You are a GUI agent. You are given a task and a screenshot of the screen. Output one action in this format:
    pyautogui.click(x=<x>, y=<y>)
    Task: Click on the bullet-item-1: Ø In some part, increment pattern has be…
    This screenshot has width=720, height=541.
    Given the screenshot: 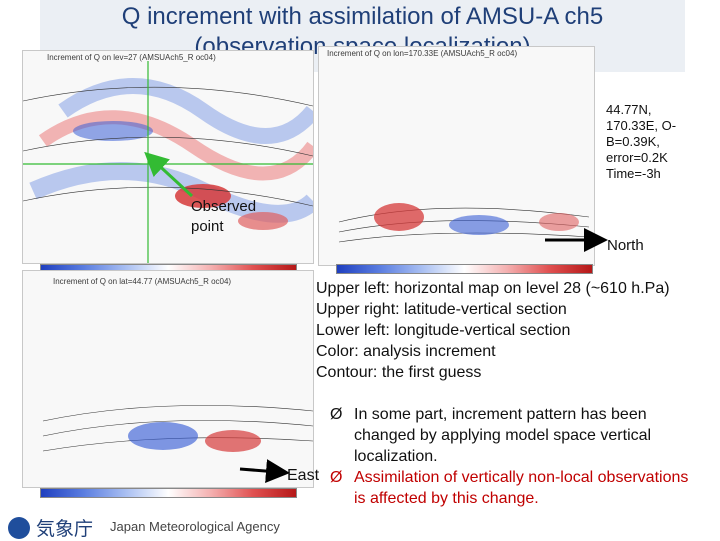 What is the action you would take?
    pyautogui.click(x=516, y=435)
    